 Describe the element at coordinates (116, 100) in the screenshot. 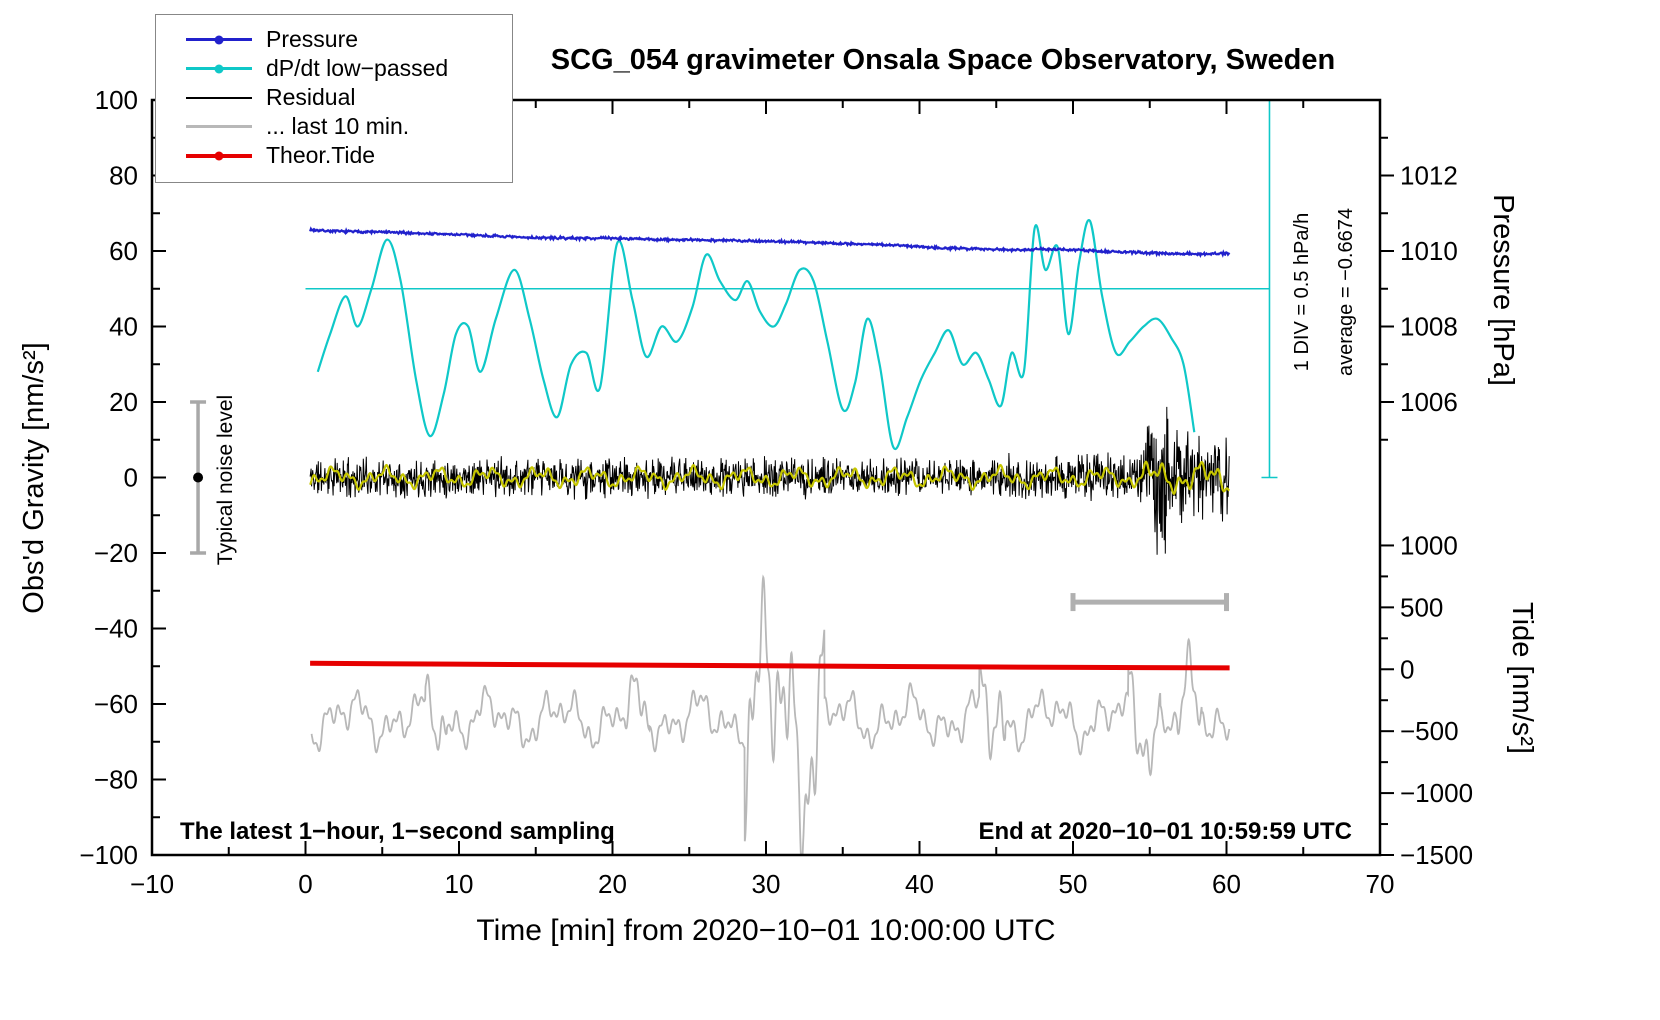

I see `gravity-tick-label: 100` at that location.